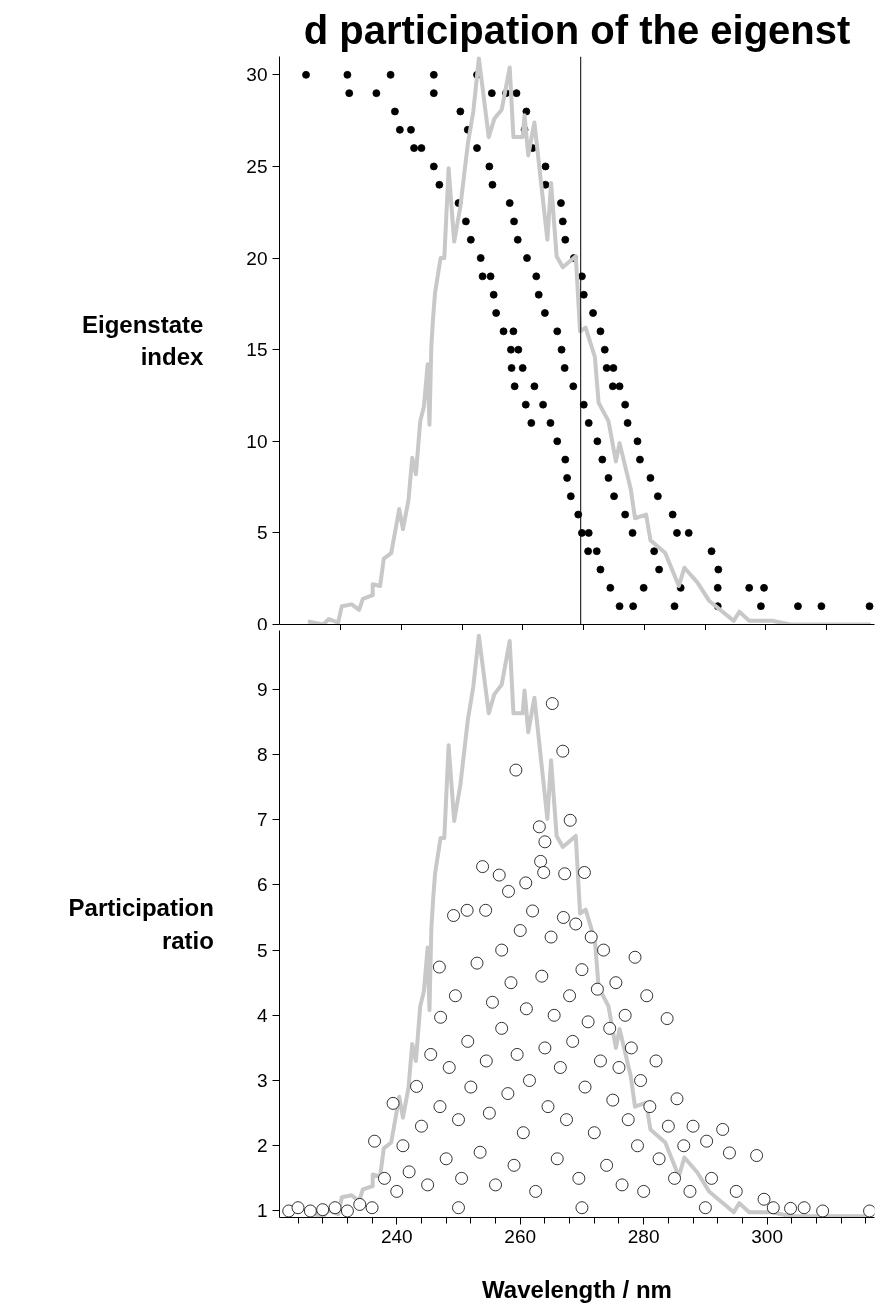 Image resolution: width=877 pixels, height=1305 pixels. I want to click on y-tick-label: 7, so click(262, 820).